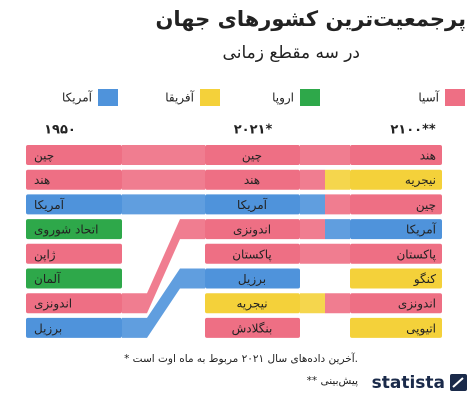 Image resolution: width=474 pixels, height=401 pixels. What do you see at coordinates (60, 130) in the screenshot?
I see `column-label: ۱۹۵۰` at bounding box center [60, 130].